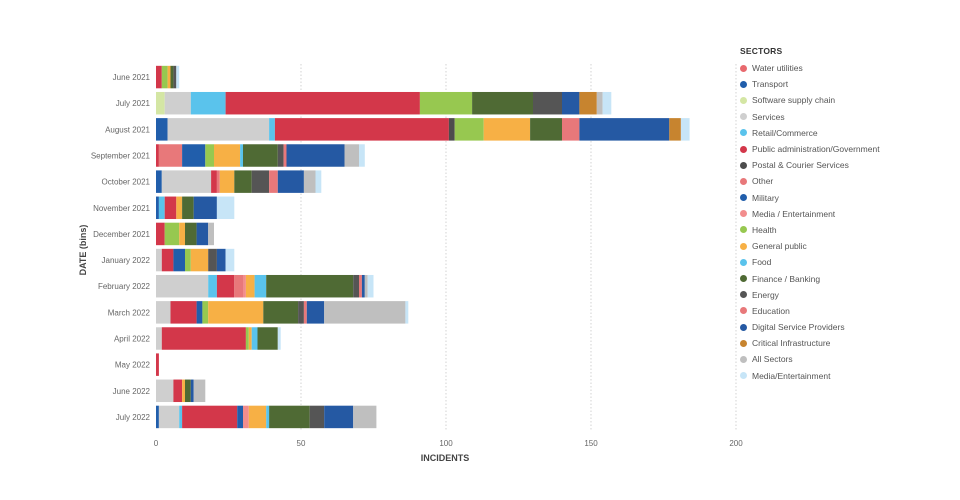 This screenshot has height=500, width=960. Describe the element at coordinates (133, 103) in the screenshot. I see `y-tick-label: July 2021` at that location.